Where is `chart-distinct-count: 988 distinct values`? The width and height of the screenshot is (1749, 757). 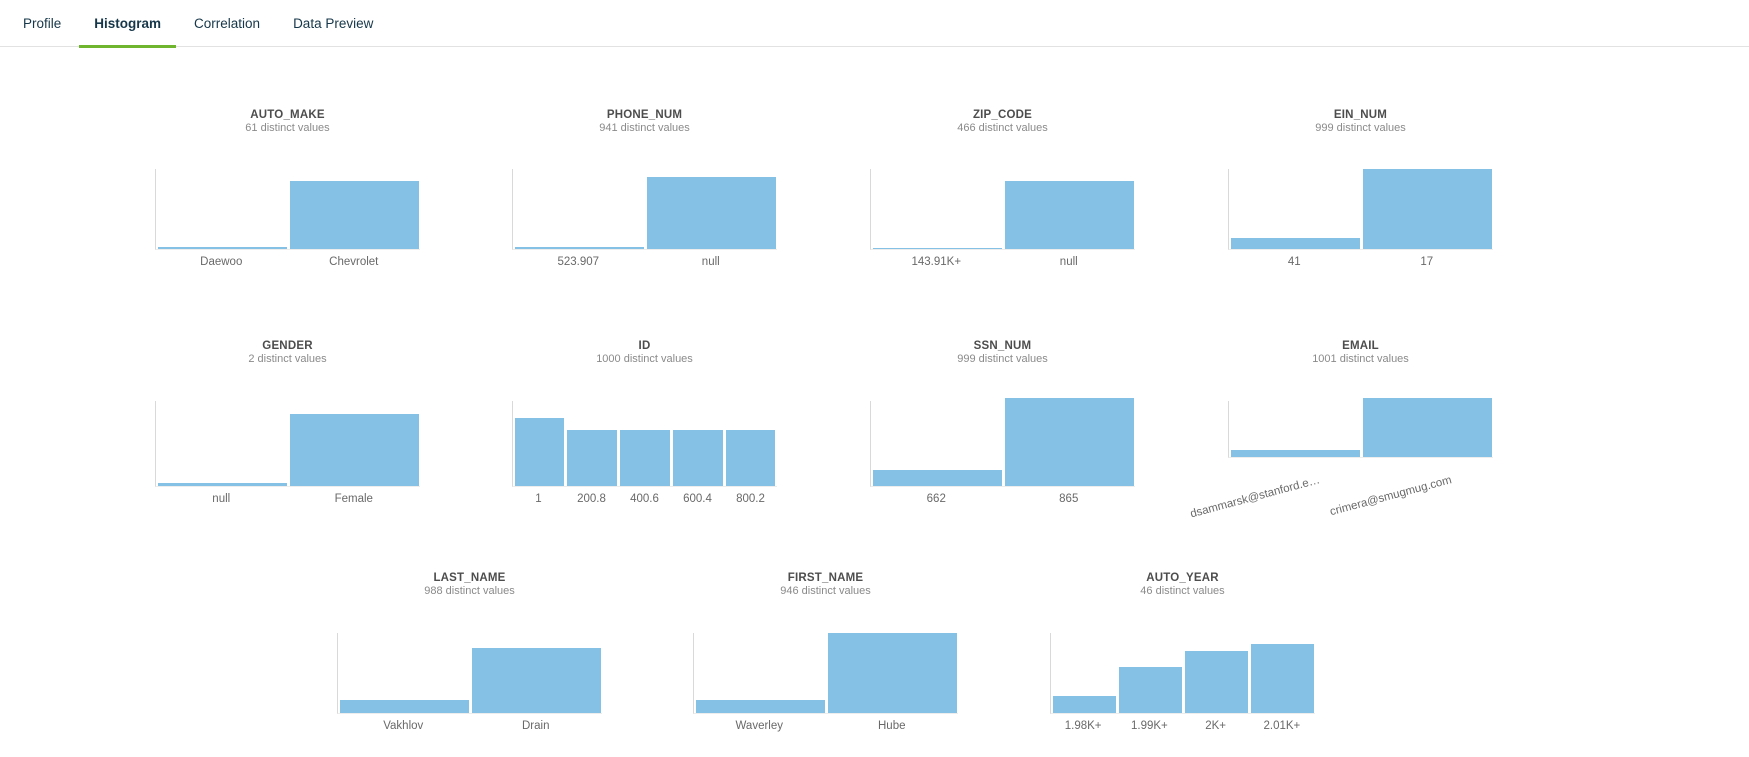
chart-distinct-count: 988 distinct values is located at coordinates (469, 591).